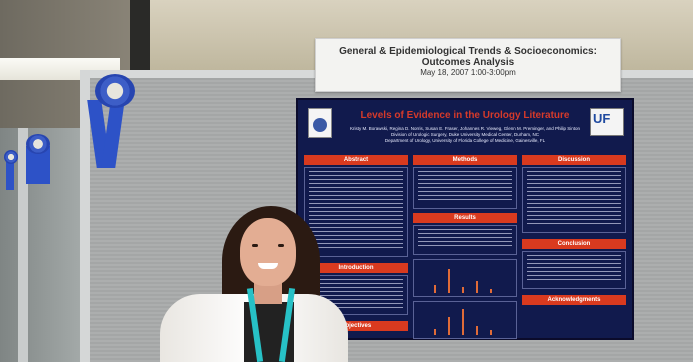 The width and height of the screenshot is (693, 362). I want to click on duke-seal-logo, so click(320, 123).